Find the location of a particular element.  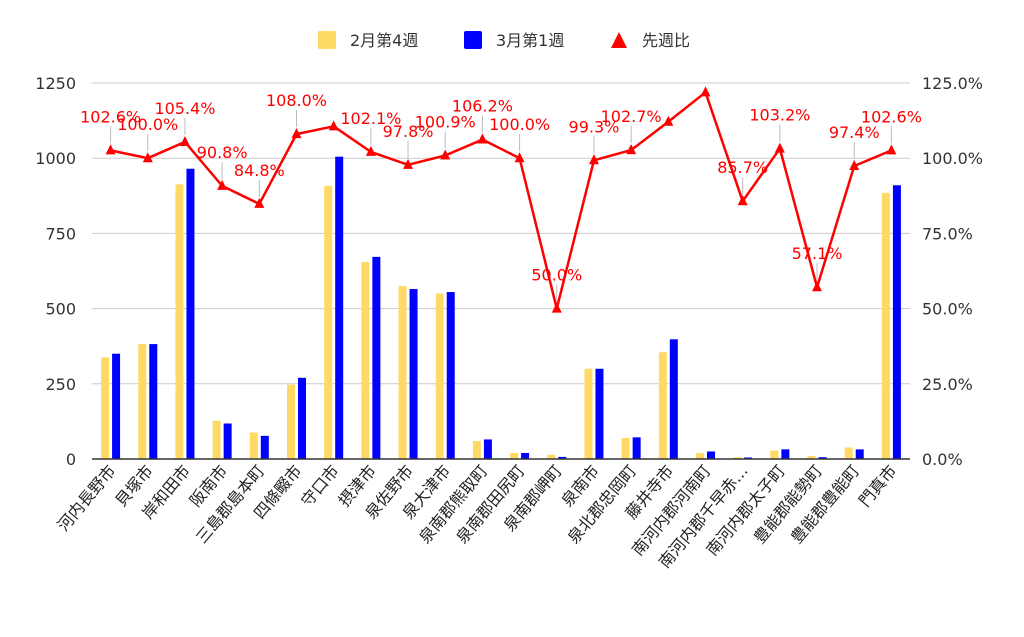

legend-swatch-triangle is located at coordinates (619, 40).